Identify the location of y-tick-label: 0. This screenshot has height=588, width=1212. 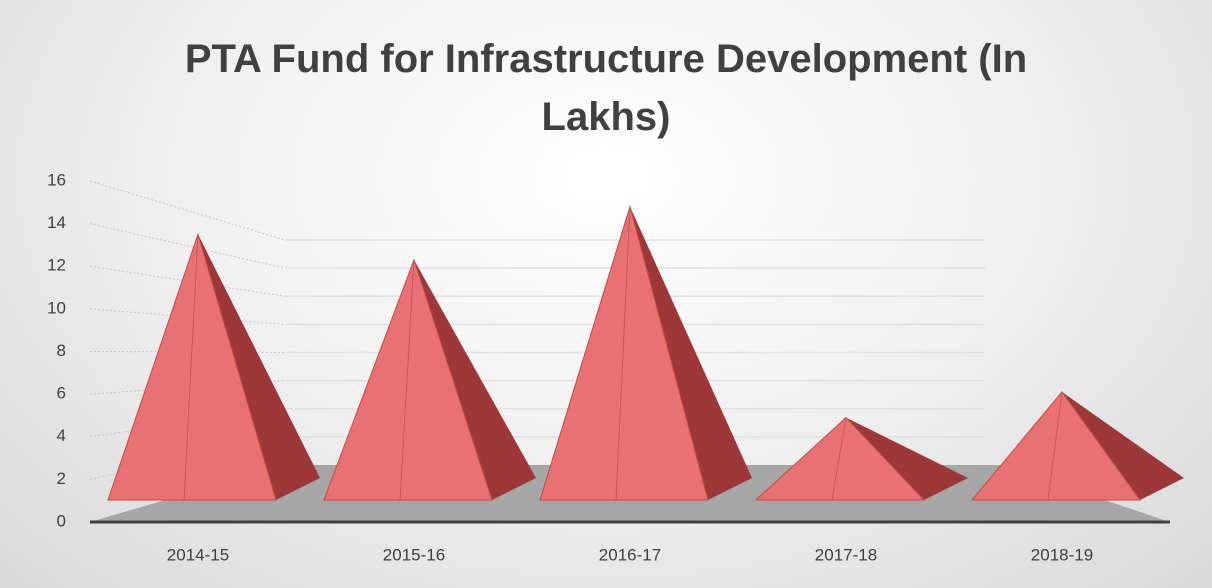
(61, 520).